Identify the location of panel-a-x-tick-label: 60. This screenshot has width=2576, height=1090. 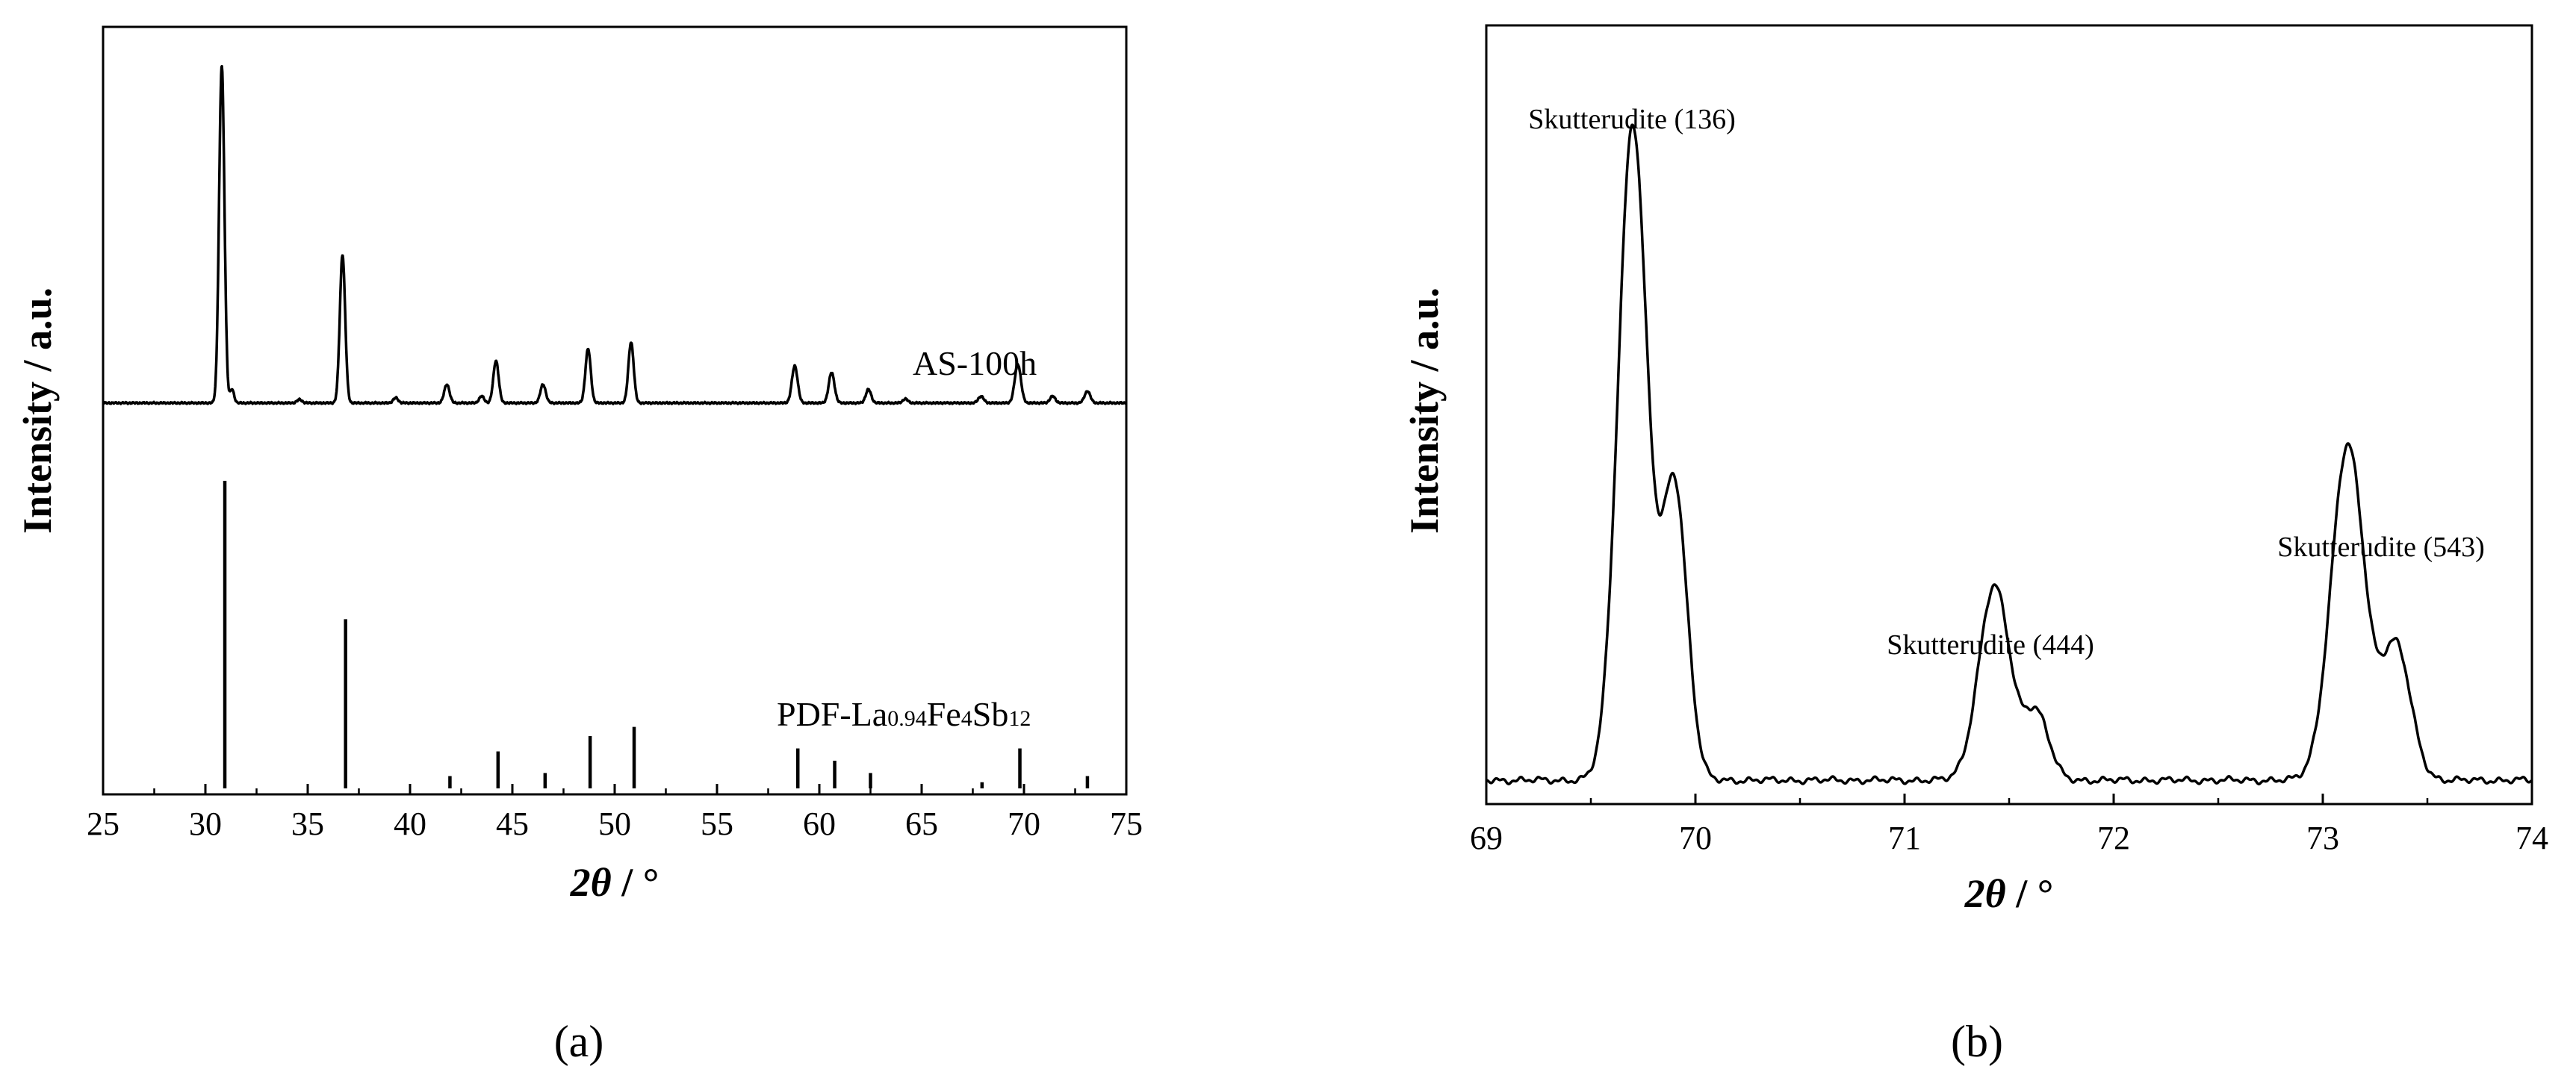
(820, 824).